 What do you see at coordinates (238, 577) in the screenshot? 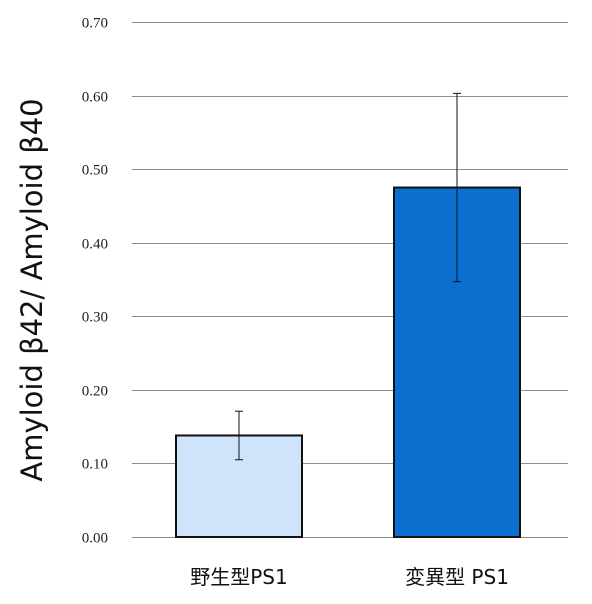
I see `x-category-label: 野生型PS1` at bounding box center [238, 577].